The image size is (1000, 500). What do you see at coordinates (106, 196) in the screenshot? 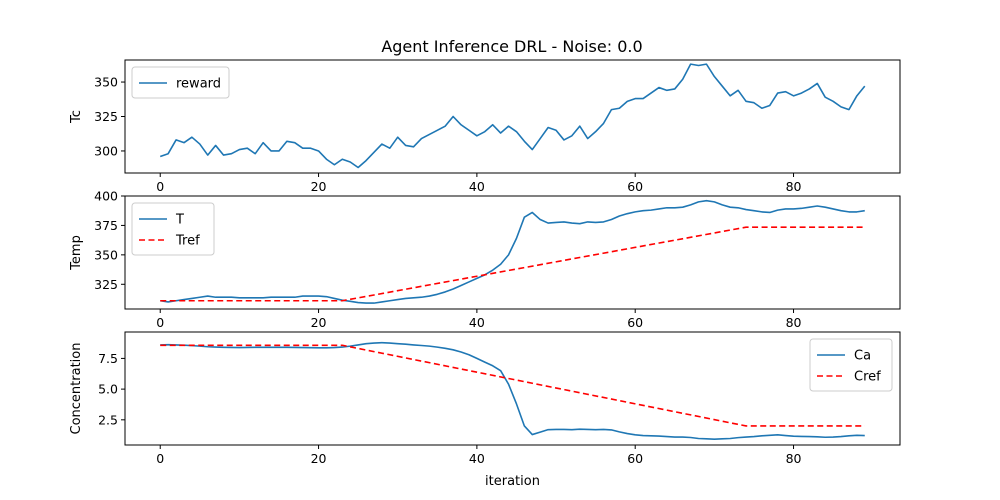
I see `y-tick-label: 400` at bounding box center [106, 196].